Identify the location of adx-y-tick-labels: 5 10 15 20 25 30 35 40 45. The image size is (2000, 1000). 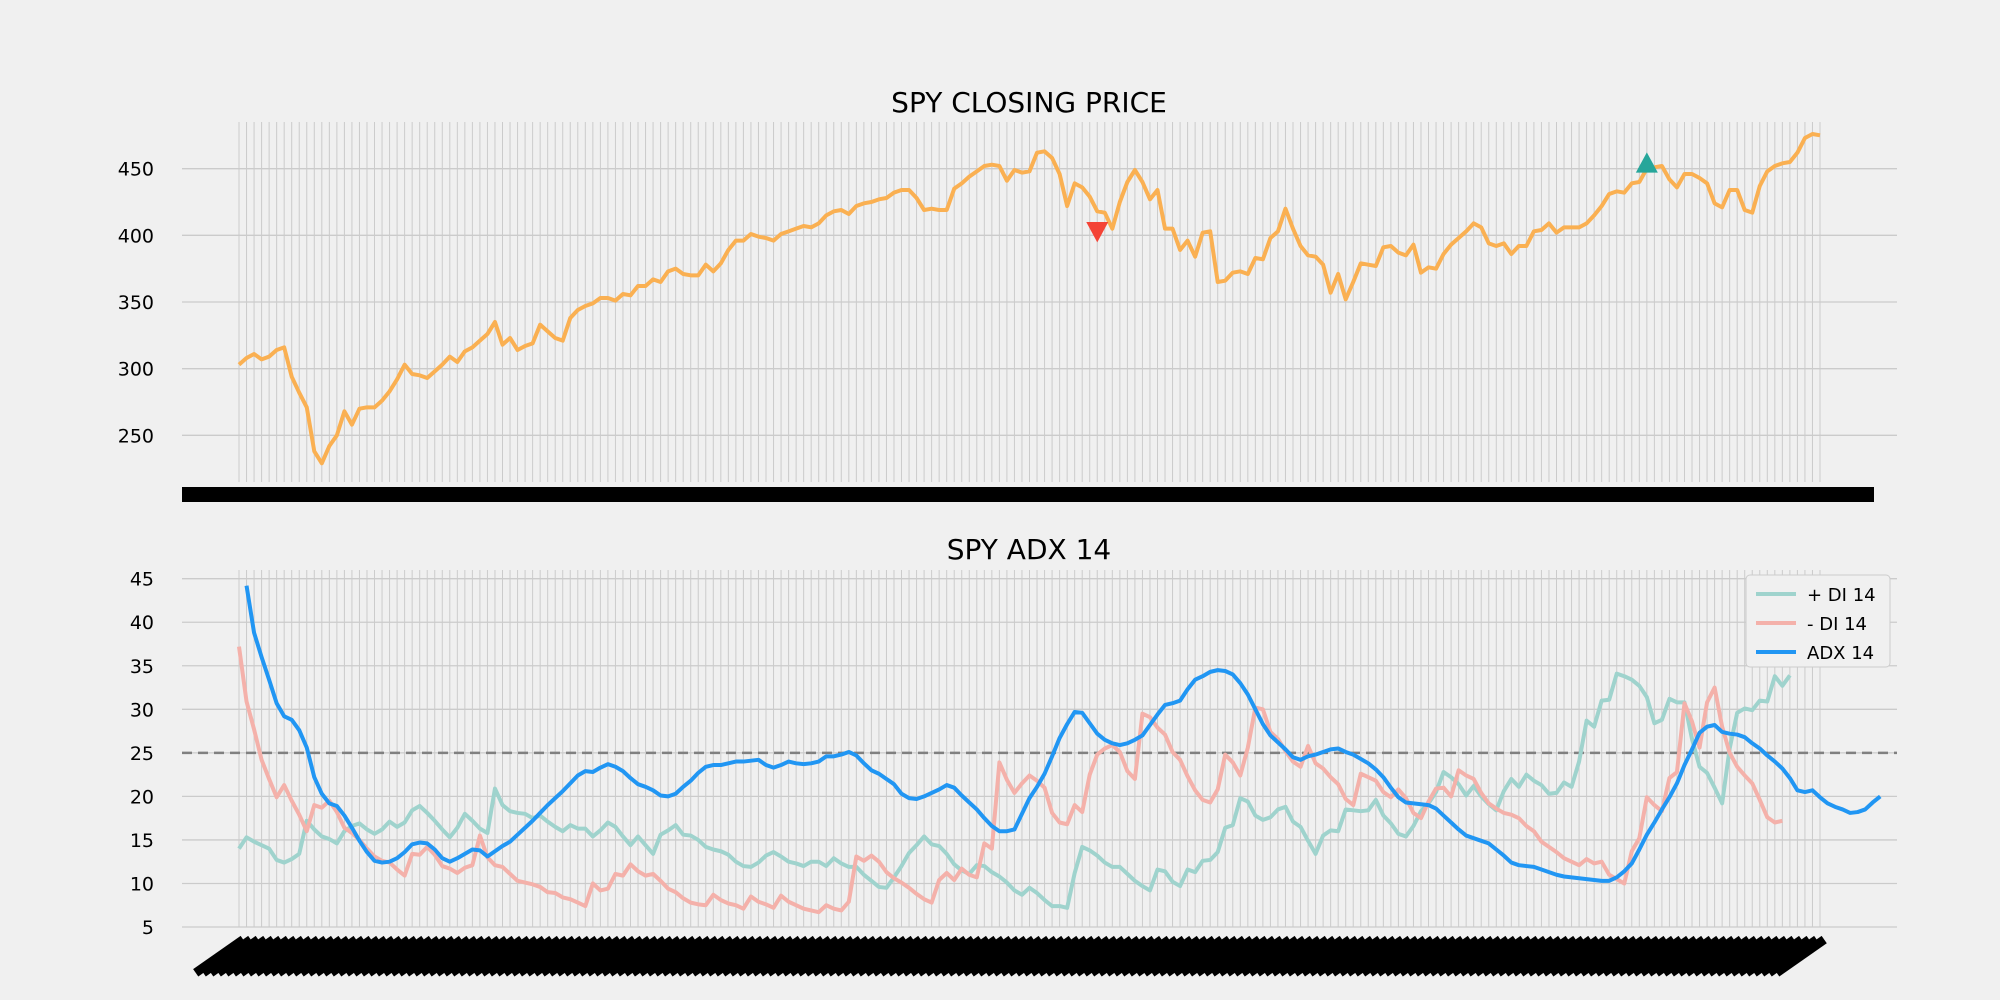
(142, 754).